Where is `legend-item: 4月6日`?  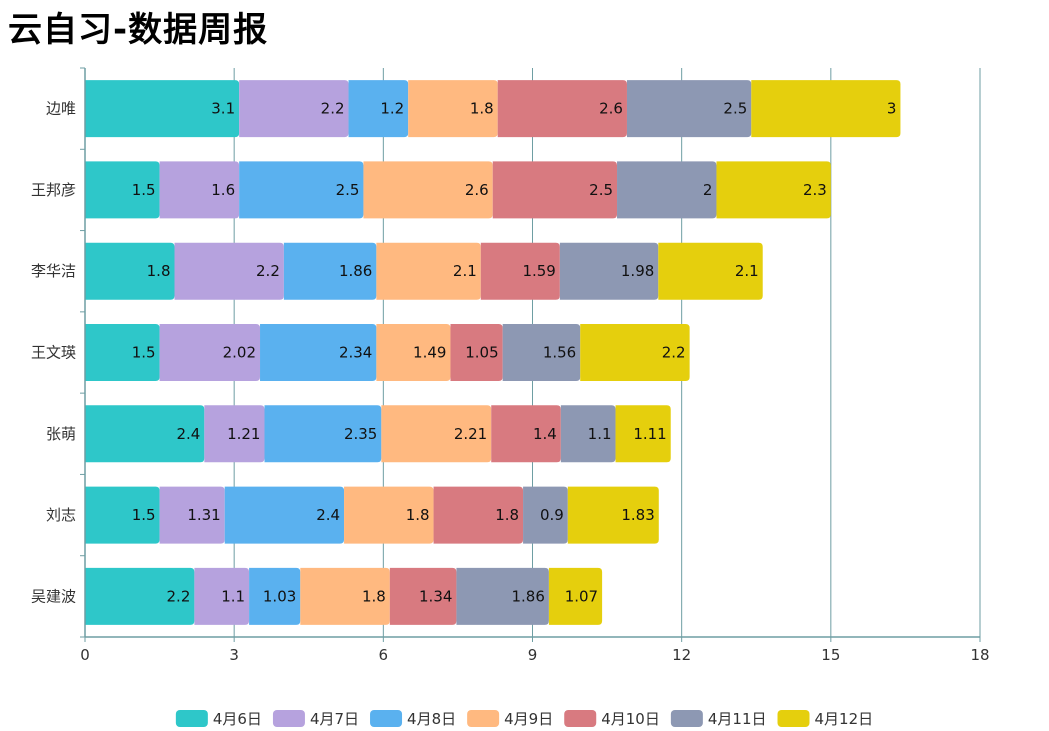
legend-item: 4月6日 is located at coordinates (218, 719).